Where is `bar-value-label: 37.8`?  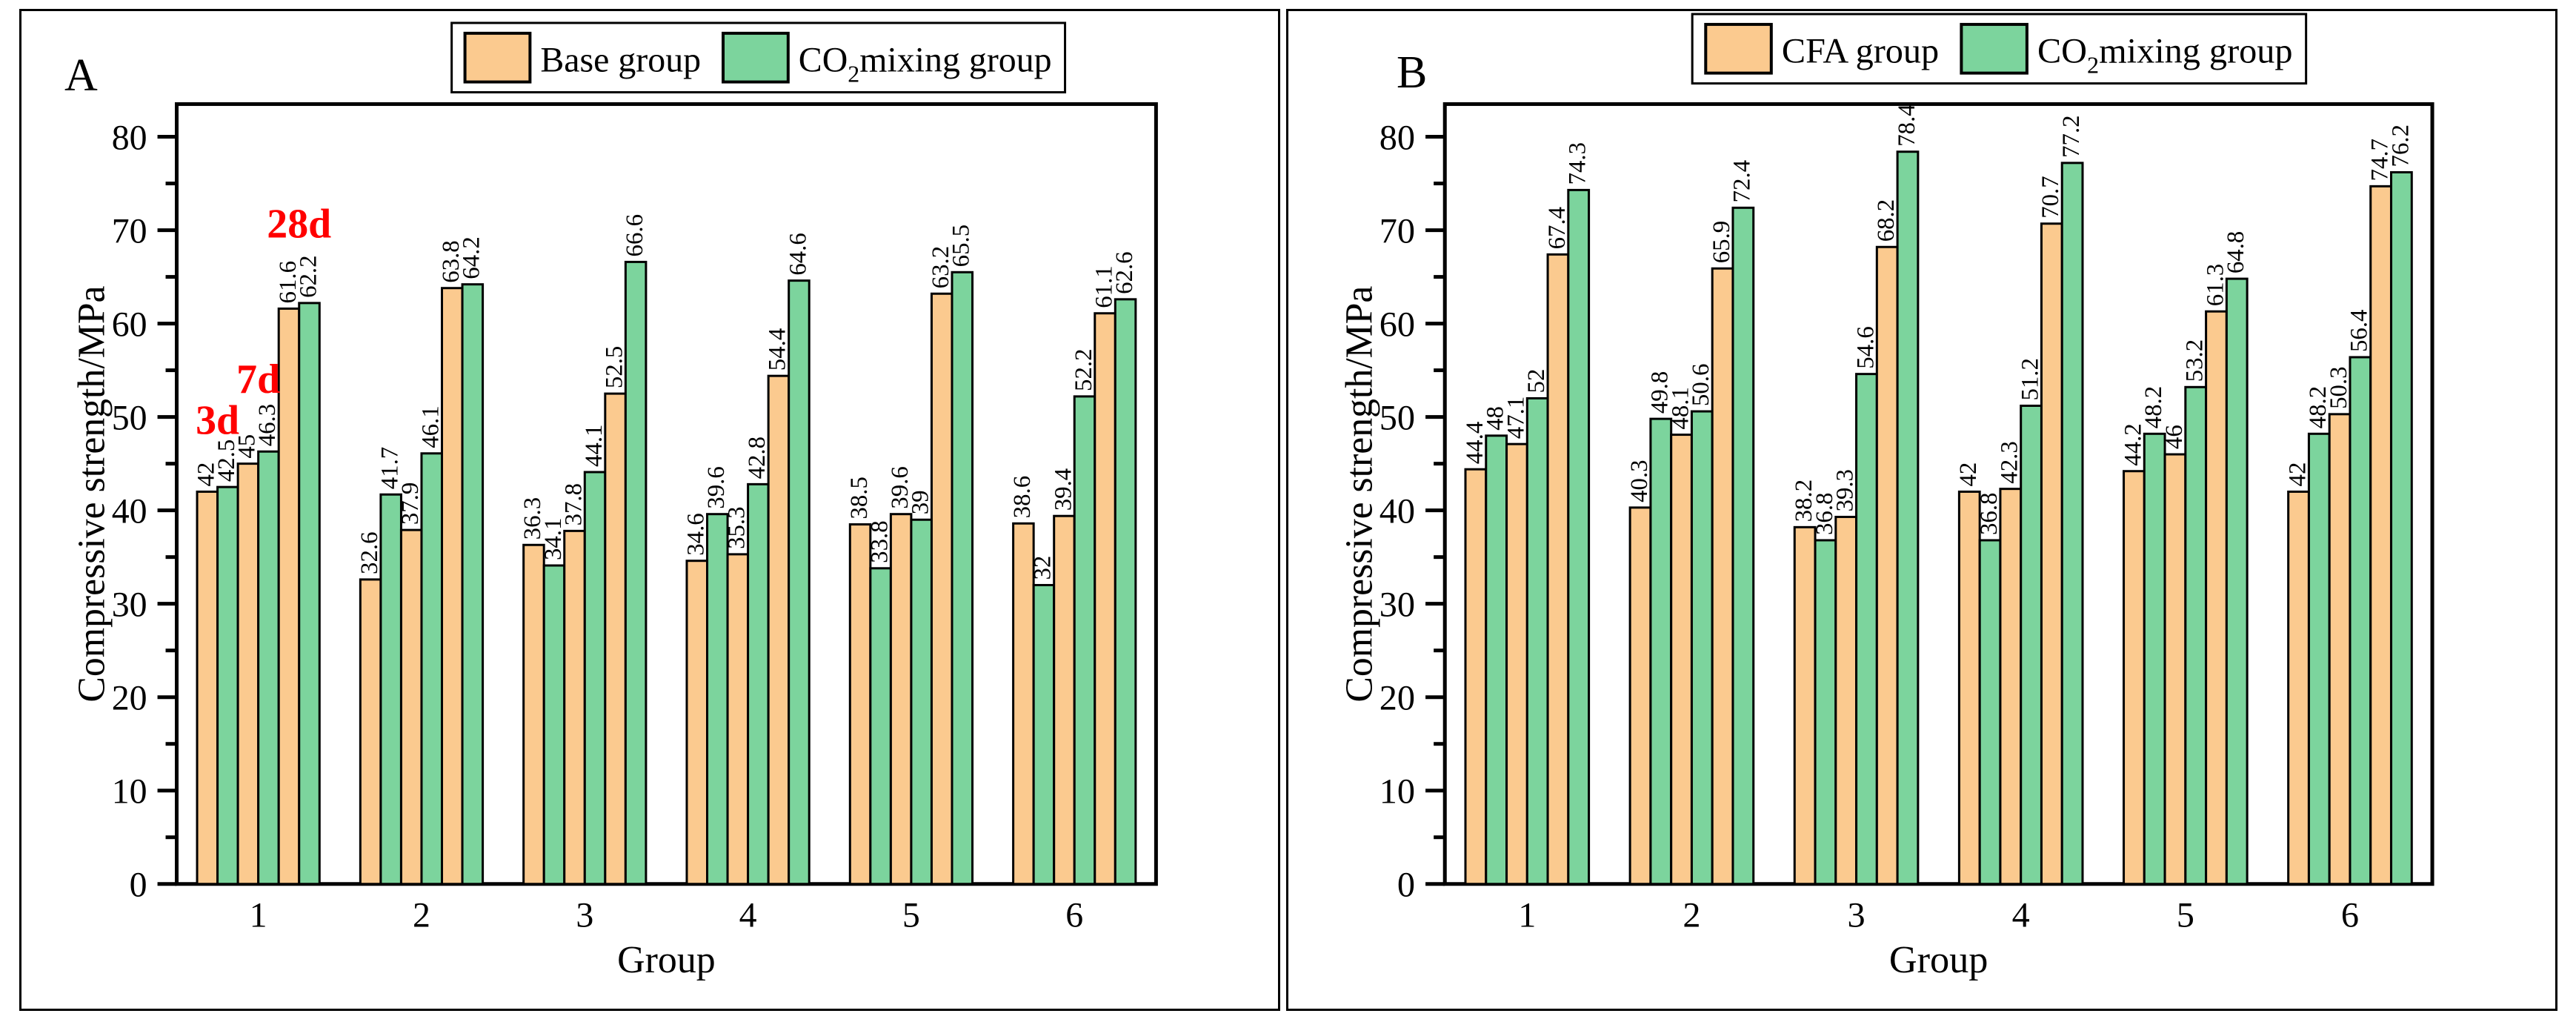 bar-value-label: 37.8 is located at coordinates (573, 504).